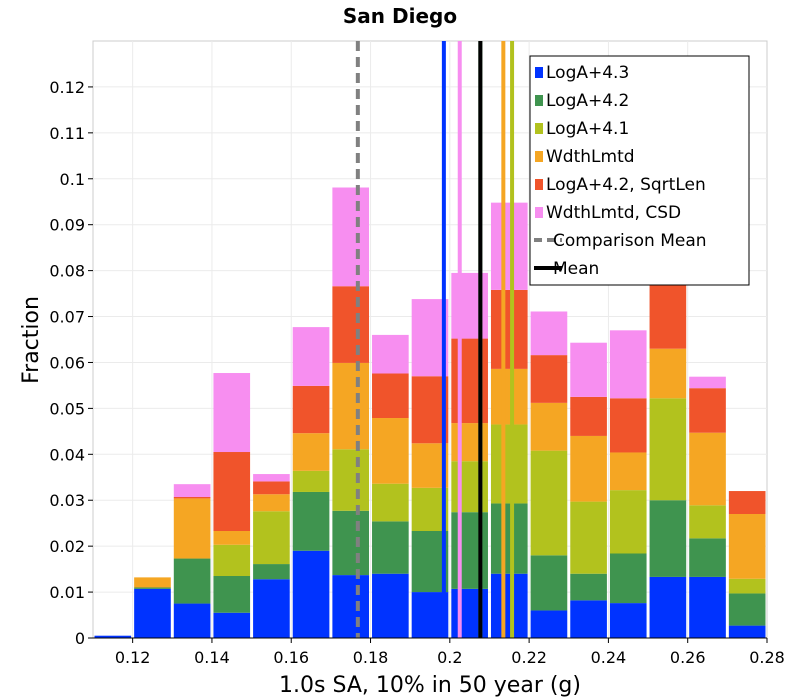 The width and height of the screenshot is (800, 700). Describe the element at coordinates (67, 592) in the screenshot. I see `y-tick-label: 0.01` at that location.